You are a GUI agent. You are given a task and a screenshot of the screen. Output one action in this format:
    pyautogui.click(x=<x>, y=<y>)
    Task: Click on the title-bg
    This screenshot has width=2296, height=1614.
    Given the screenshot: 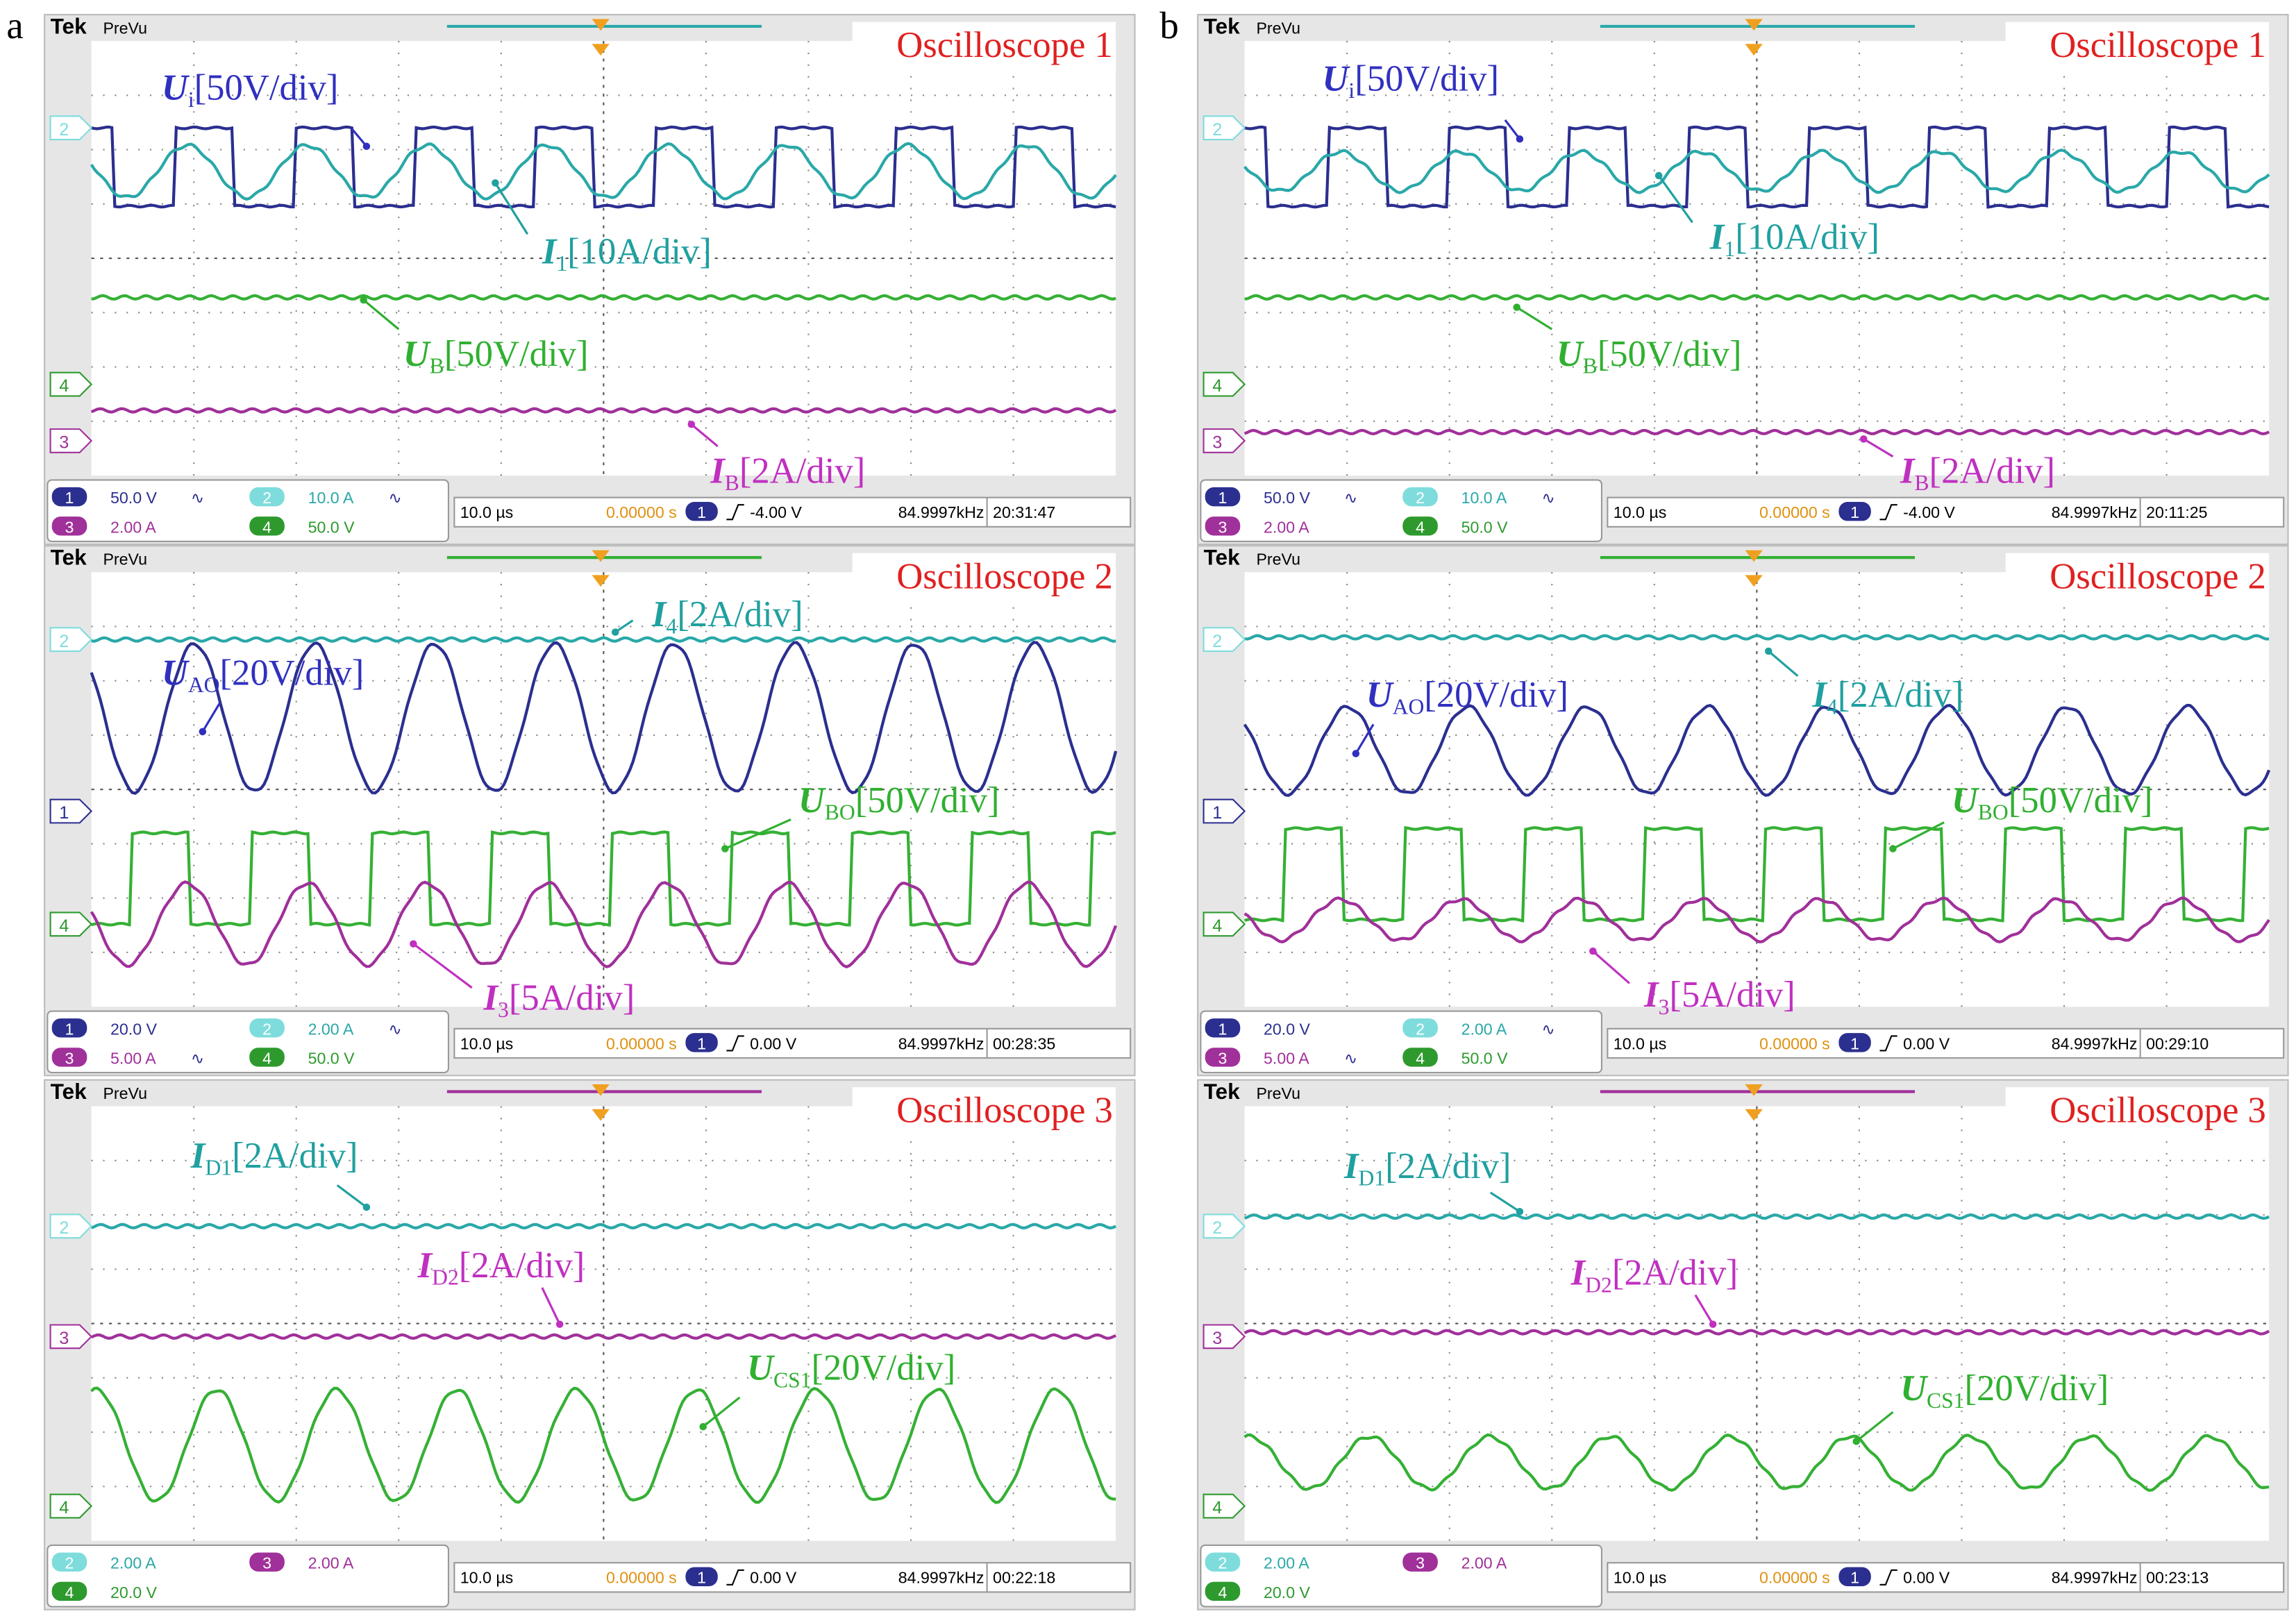 What is the action you would take?
    pyautogui.click(x=2137, y=576)
    